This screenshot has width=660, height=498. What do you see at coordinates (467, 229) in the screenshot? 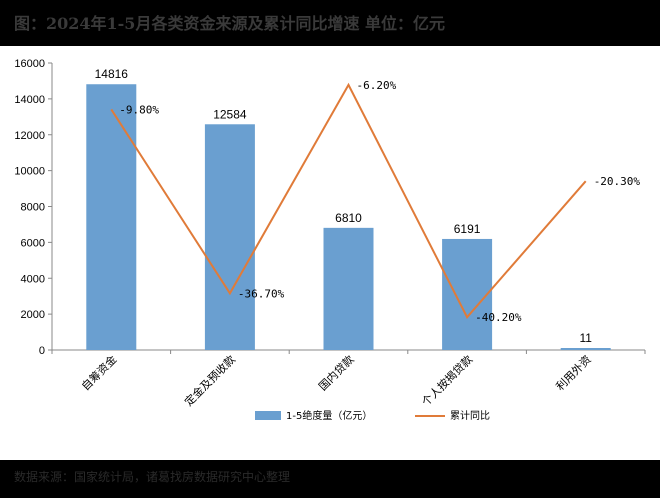
I see `bar-value-label: 6191` at bounding box center [467, 229].